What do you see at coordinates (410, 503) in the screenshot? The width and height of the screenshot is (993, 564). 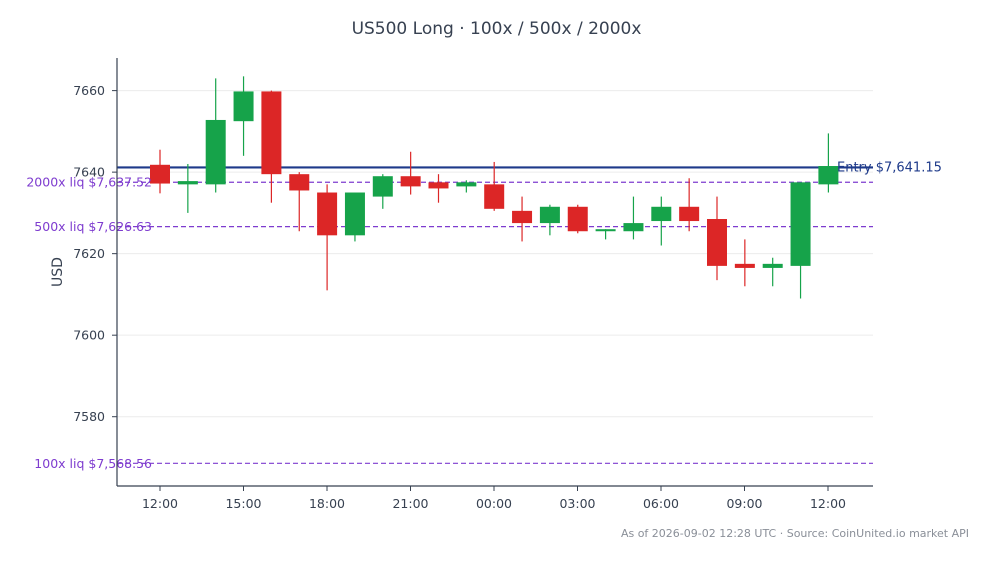 I see `x-tick-label: 21:00` at bounding box center [410, 503].